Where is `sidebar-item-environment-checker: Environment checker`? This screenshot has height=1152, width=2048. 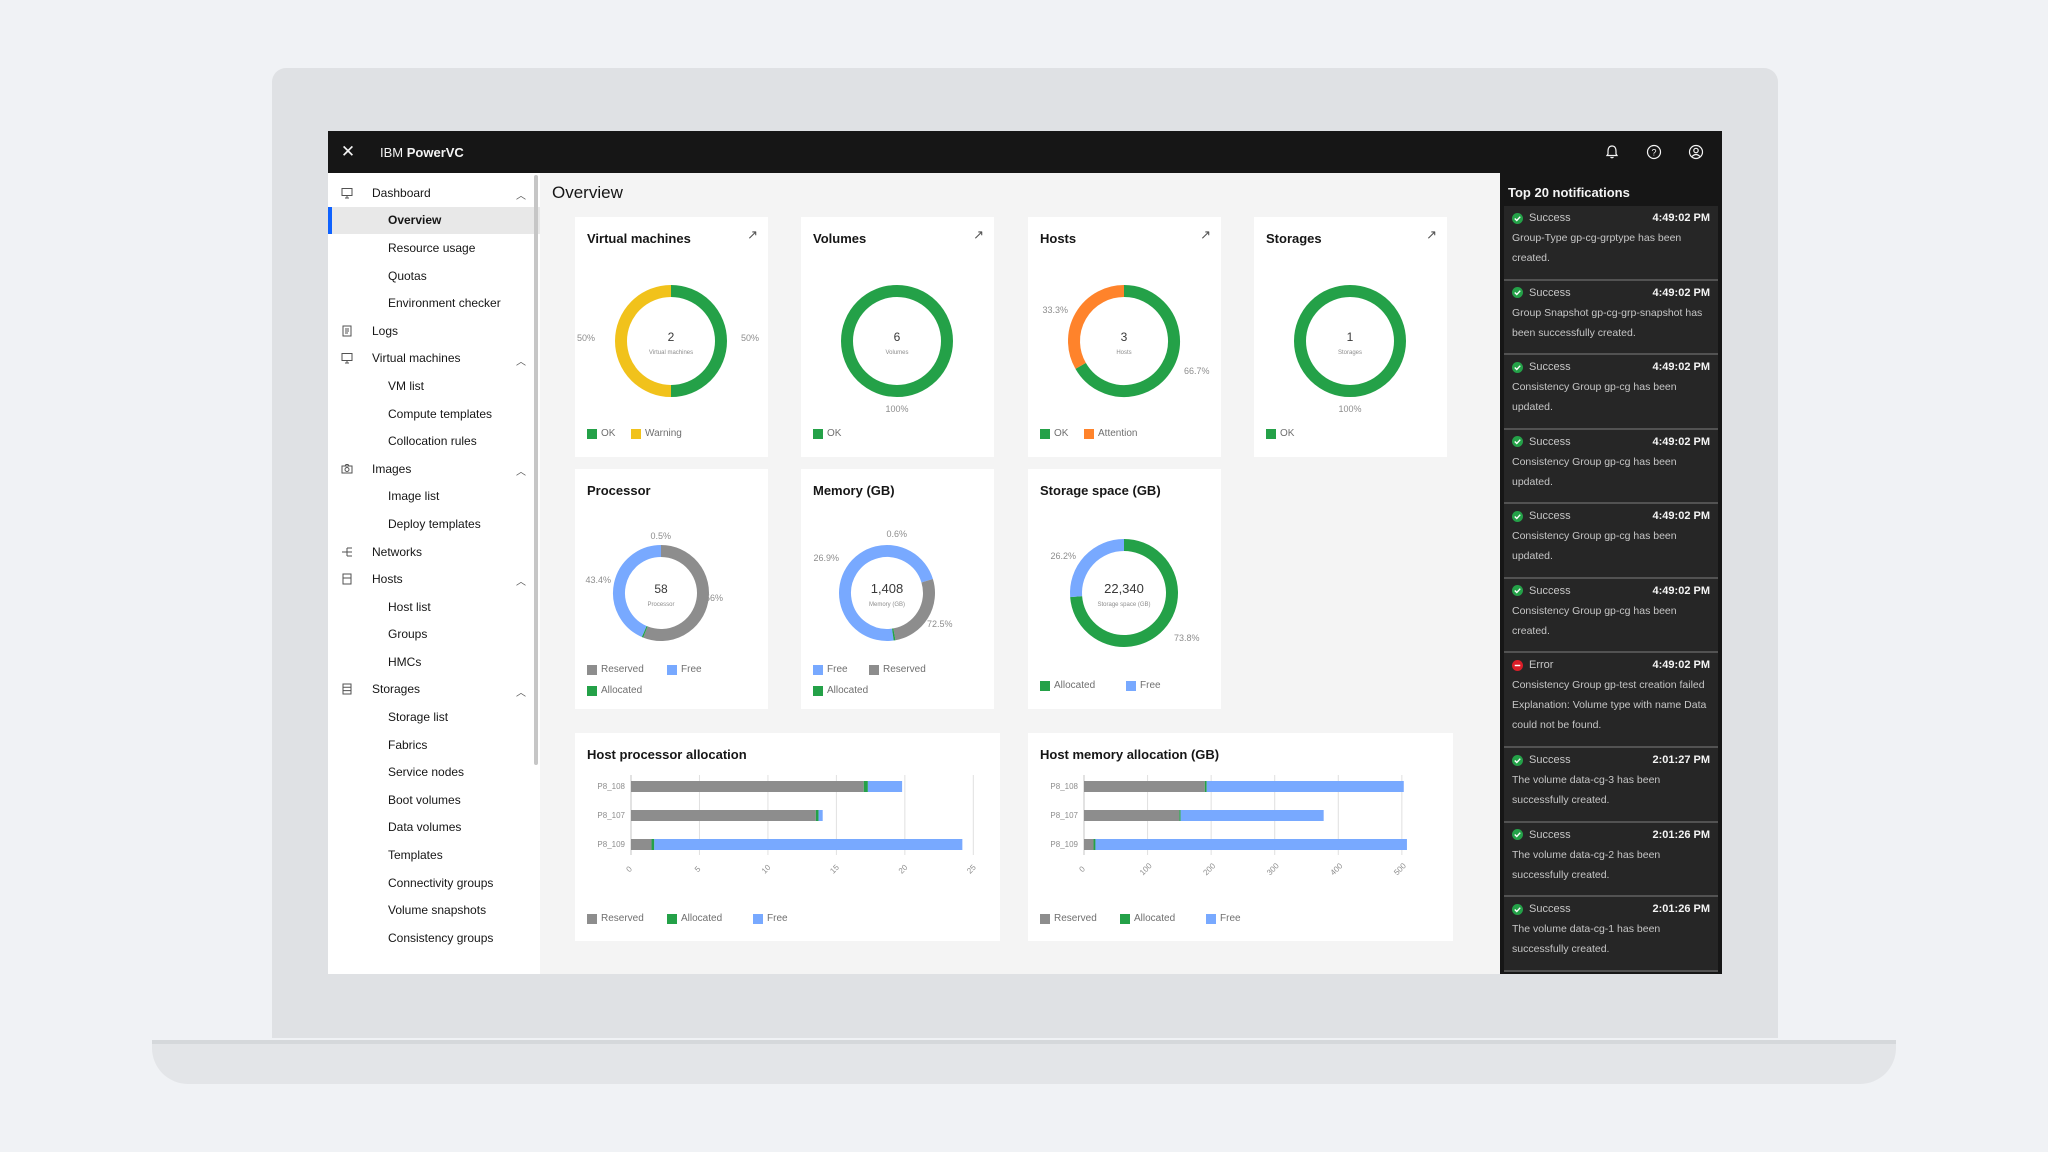 sidebar-item-environment-checker: Environment checker is located at coordinates (444, 303).